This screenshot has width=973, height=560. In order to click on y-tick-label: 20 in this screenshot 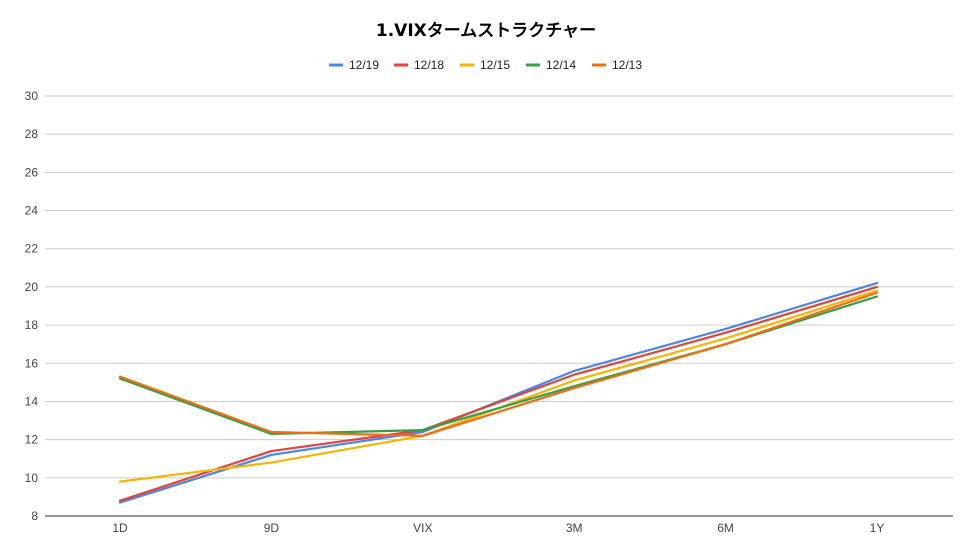, I will do `click(32, 287)`.